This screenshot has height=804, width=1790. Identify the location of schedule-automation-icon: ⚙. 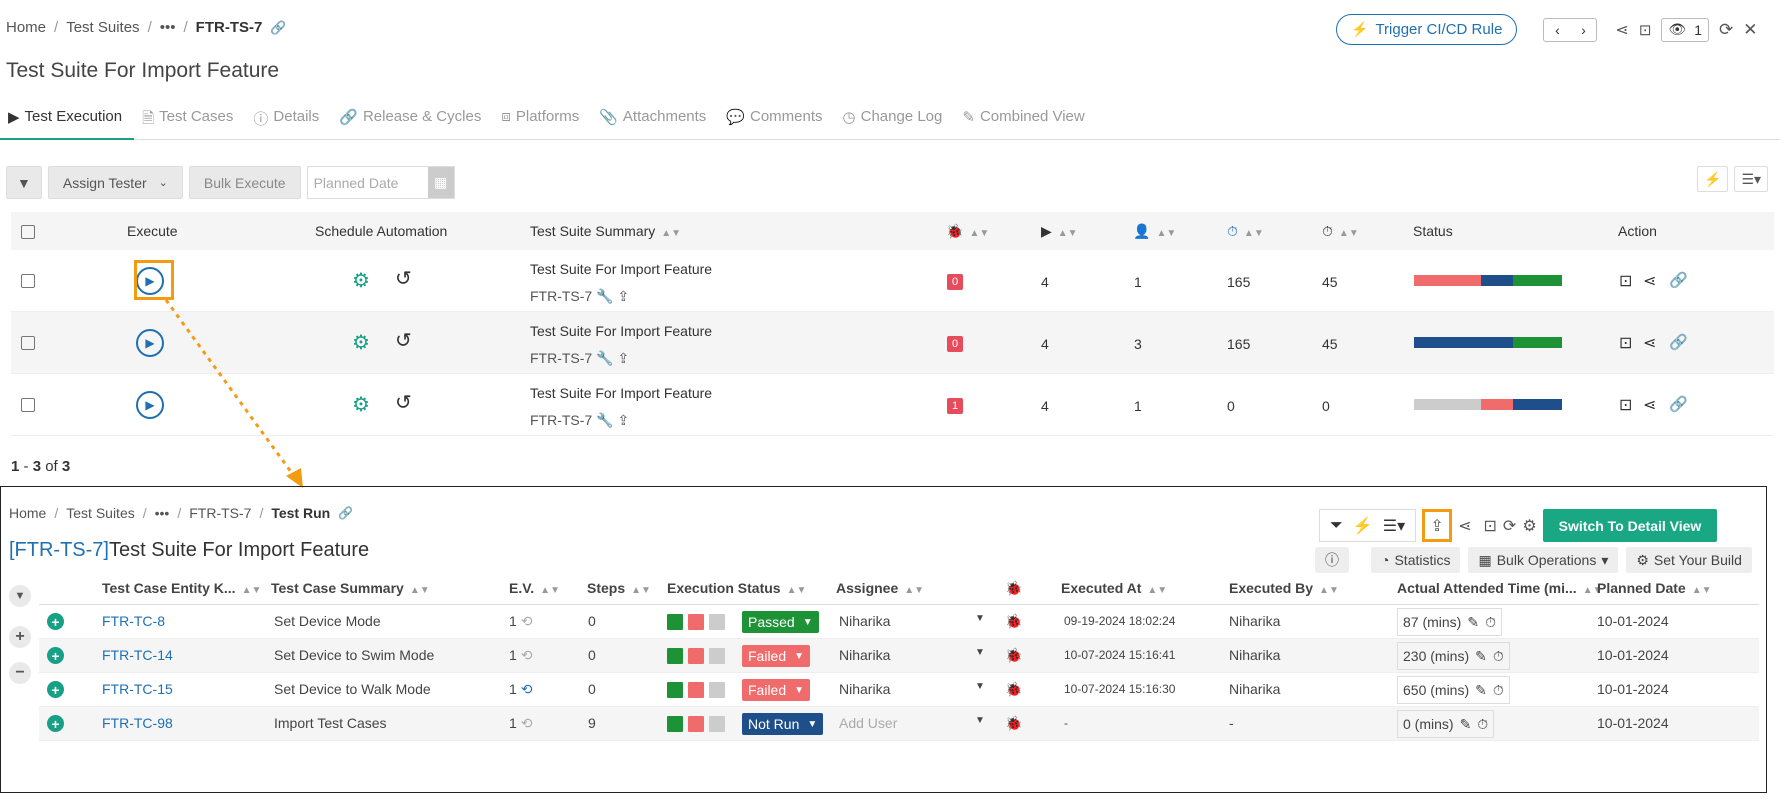
(361, 281).